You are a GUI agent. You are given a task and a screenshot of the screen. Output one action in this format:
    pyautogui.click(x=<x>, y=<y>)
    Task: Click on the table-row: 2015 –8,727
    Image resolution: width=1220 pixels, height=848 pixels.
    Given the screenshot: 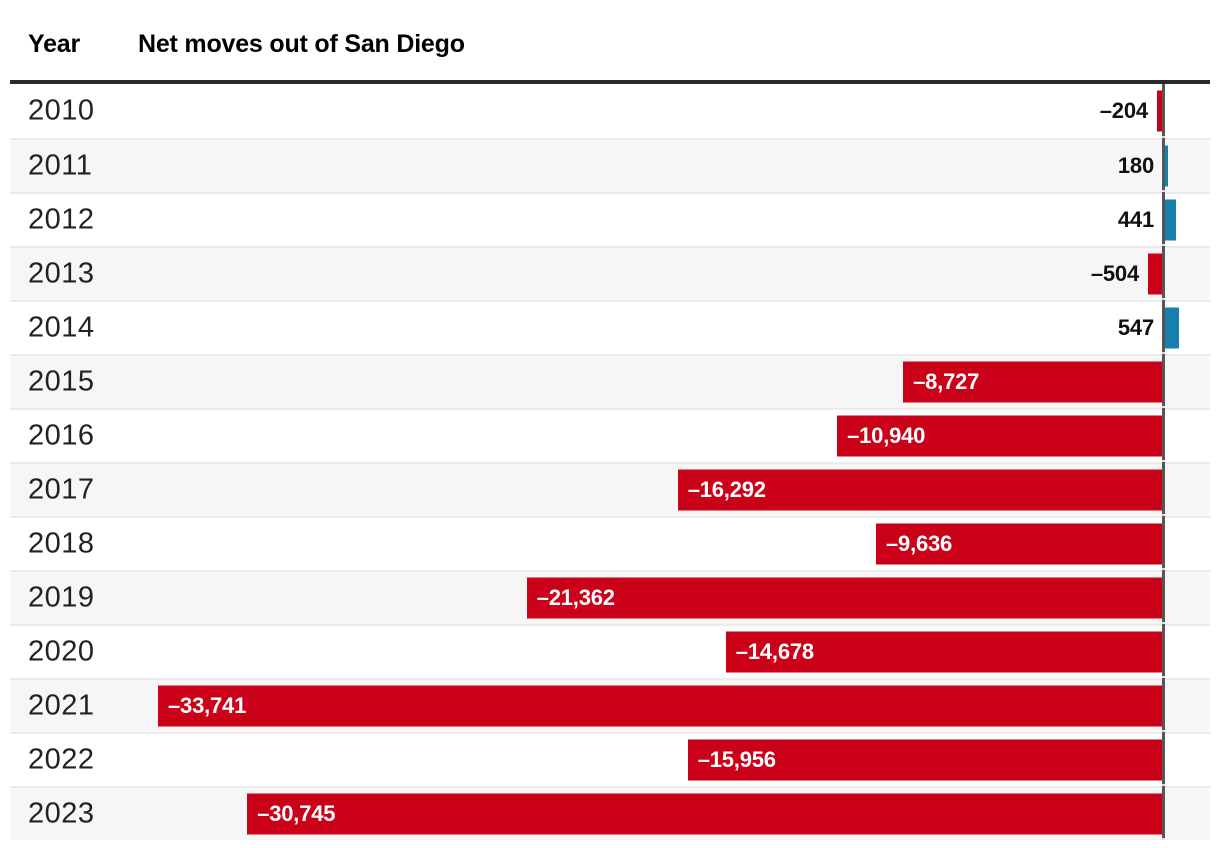 What is the action you would take?
    pyautogui.click(x=610, y=381)
    